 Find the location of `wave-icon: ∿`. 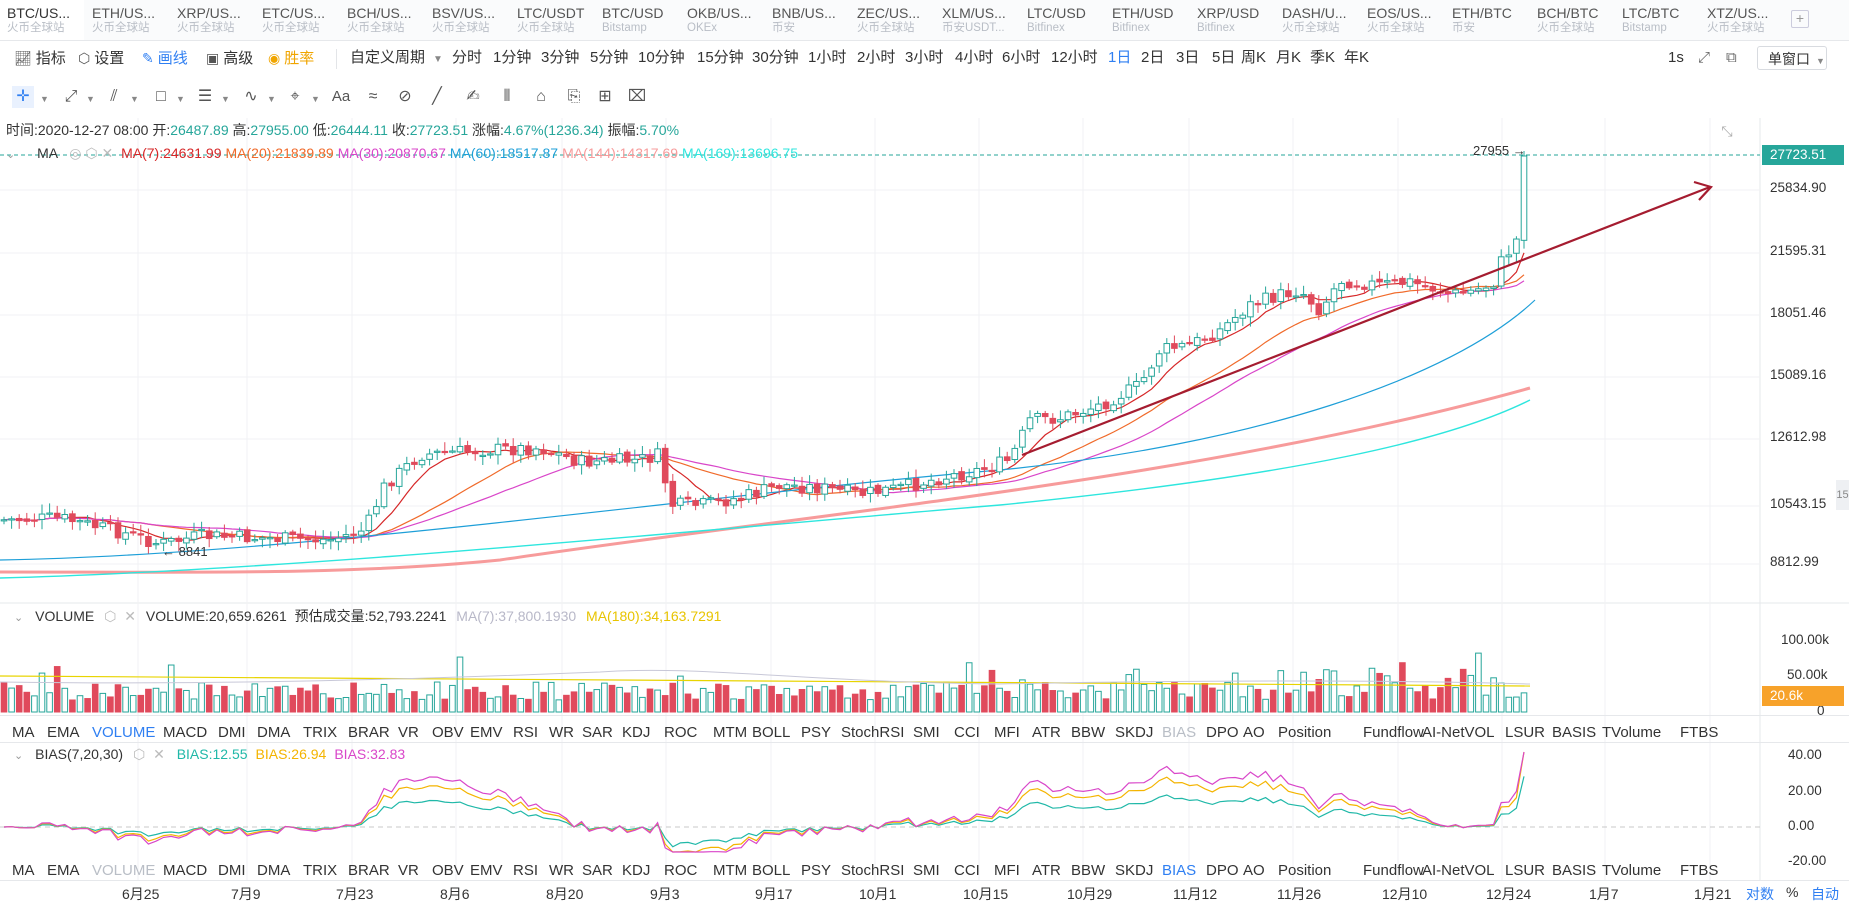

wave-icon: ∿ is located at coordinates (251, 96).